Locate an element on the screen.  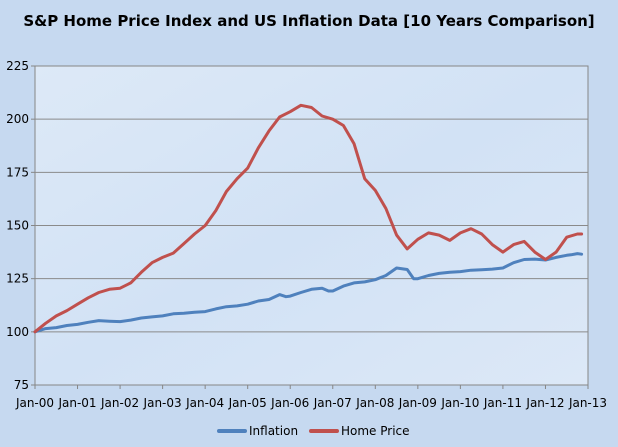
x-tick-label: Jan-11 is located at coordinates (502, 403).